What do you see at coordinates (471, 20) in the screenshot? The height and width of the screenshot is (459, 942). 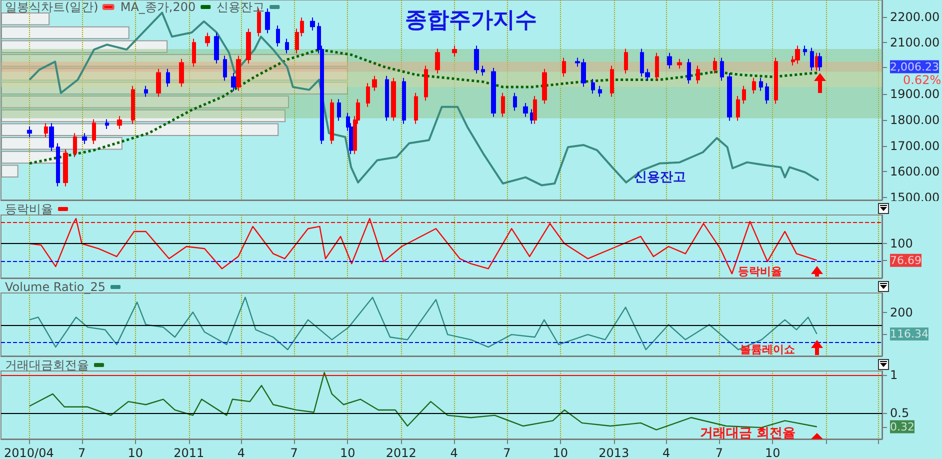 I see `chart-title: 종합주가지수` at bounding box center [471, 20].